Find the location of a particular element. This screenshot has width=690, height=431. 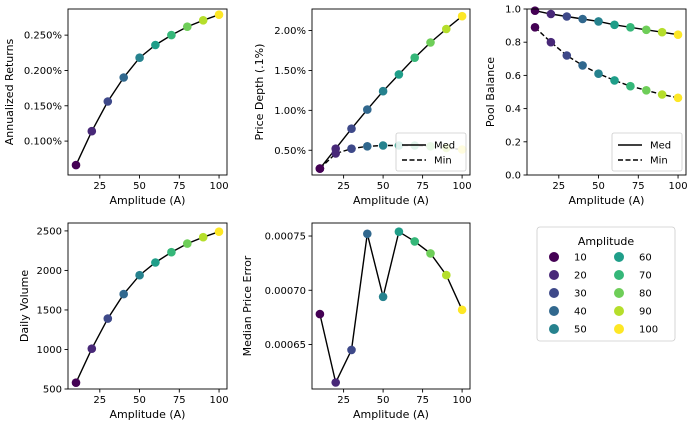

y-tick-label: 0.6 is located at coordinates (513, 76).